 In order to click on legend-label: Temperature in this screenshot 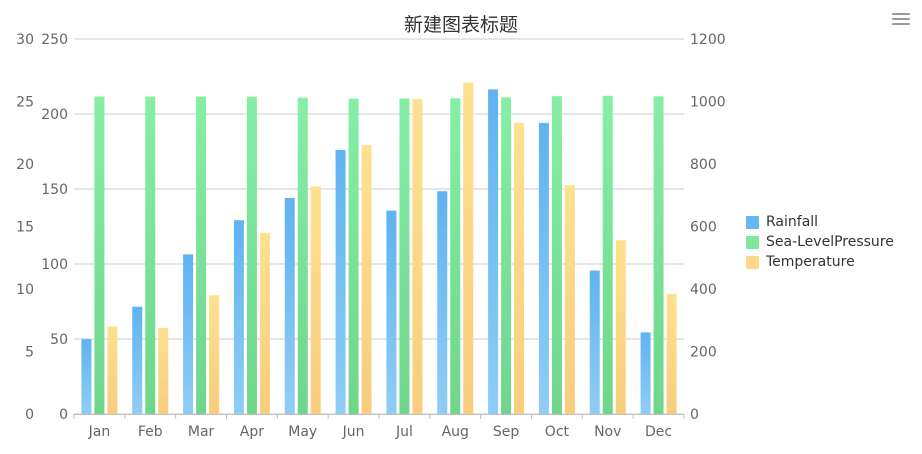, I will do `click(810, 262)`.